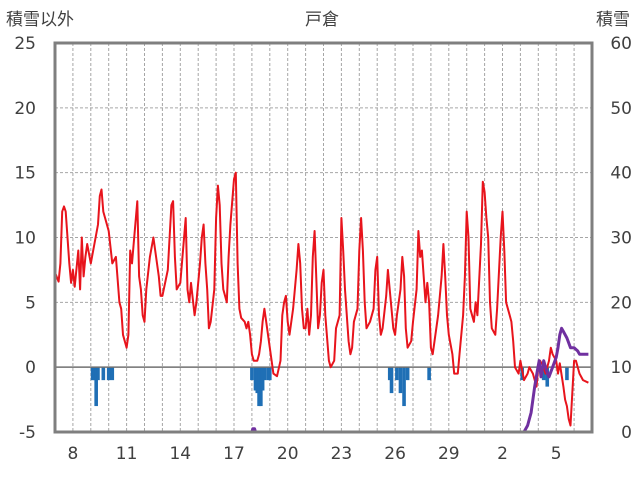  Describe the element at coordinates (25, 174) in the screenshot. I see `left-tick-label: 15` at that location.